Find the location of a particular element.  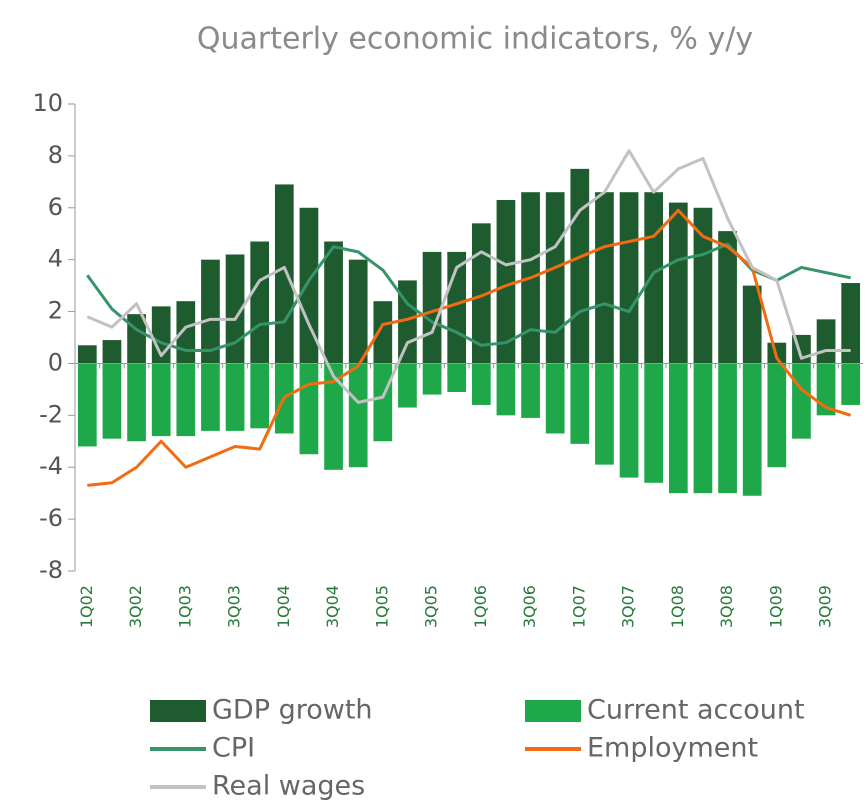

x-tick-label: 3Q08 is located at coordinates (726, 606).